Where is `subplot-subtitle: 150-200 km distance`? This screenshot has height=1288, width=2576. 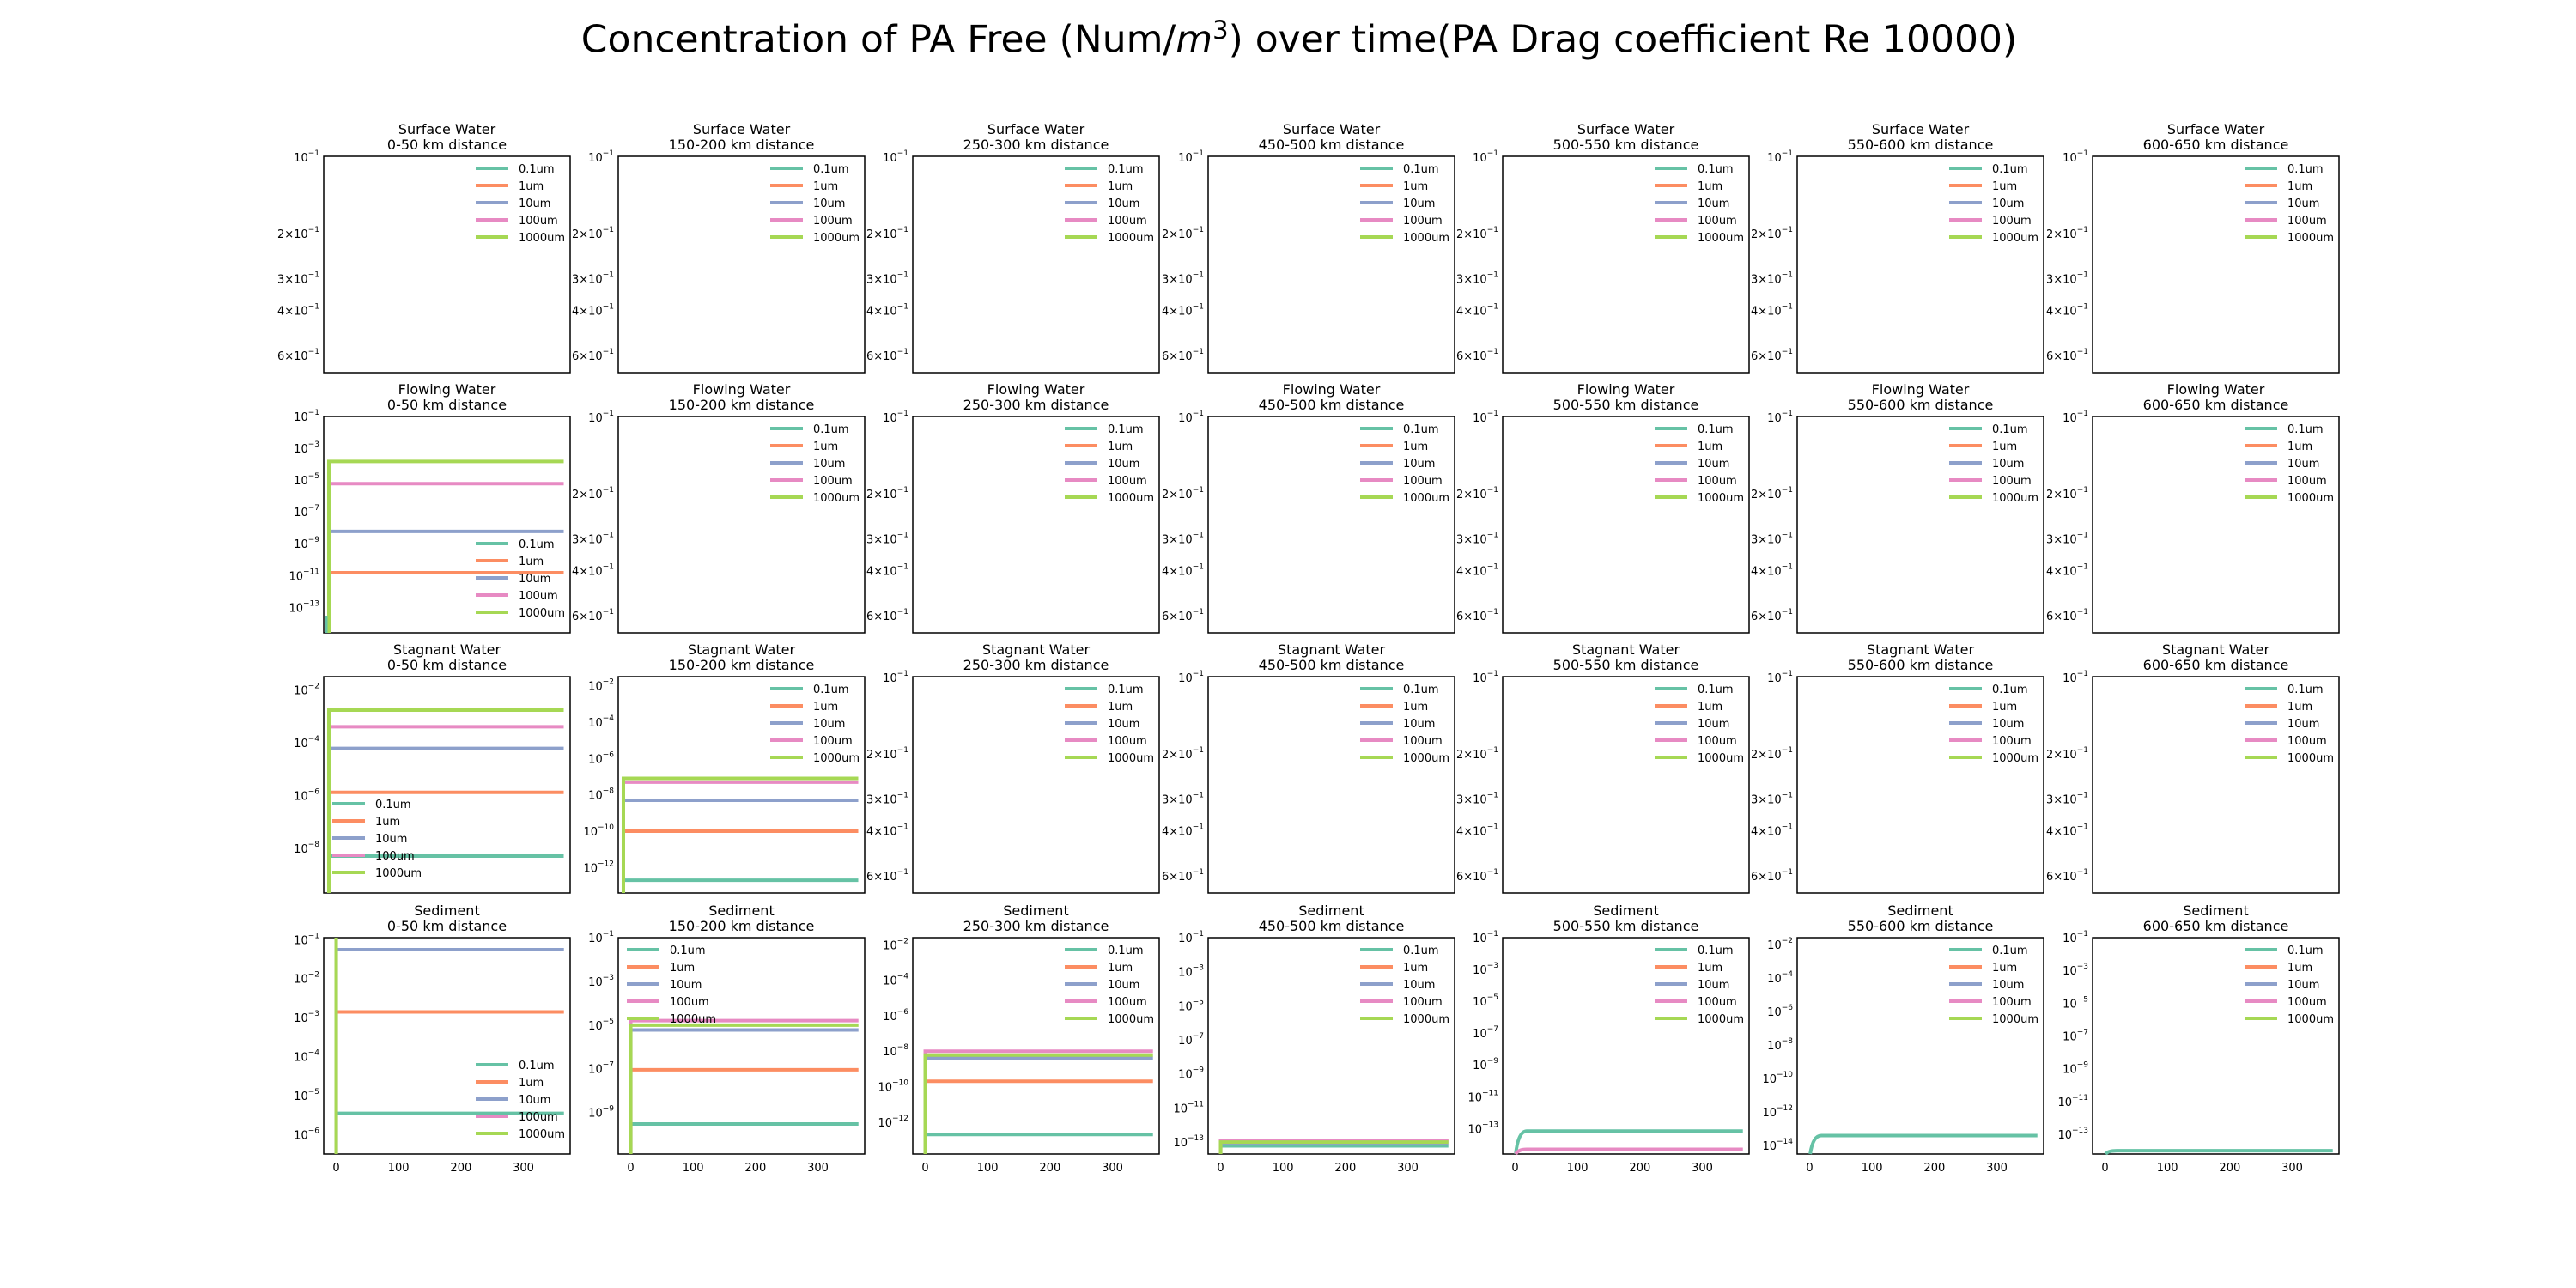
subplot-subtitle: 150-200 km distance is located at coordinates (742, 665).